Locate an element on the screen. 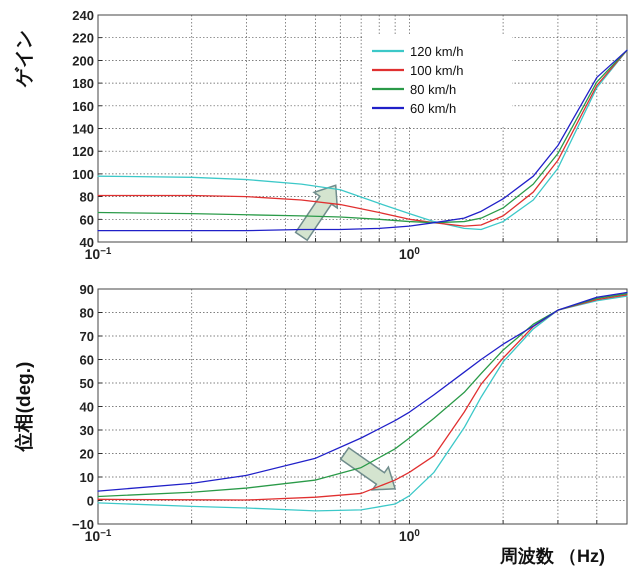  y-tick-label: 120 is located at coordinates (83, 152).